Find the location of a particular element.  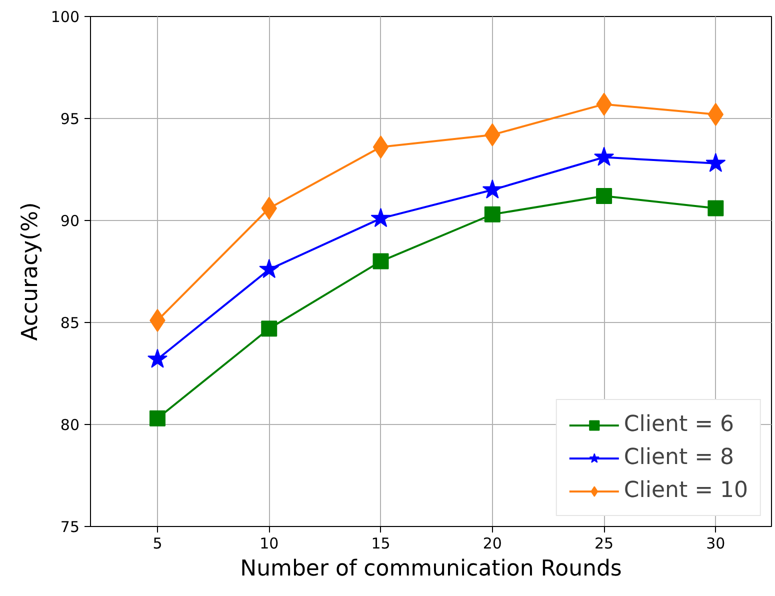

y-axis-title: Accuracy(%) is located at coordinates (30, 271).